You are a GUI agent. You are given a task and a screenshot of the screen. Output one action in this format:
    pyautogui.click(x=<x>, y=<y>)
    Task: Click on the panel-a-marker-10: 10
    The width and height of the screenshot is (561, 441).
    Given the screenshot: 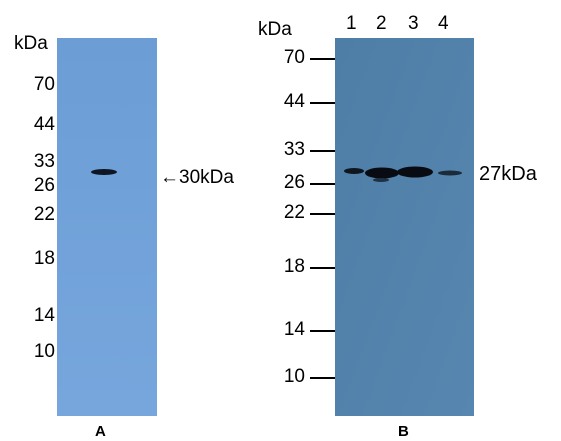 What is the action you would take?
    pyautogui.click(x=44, y=351)
    